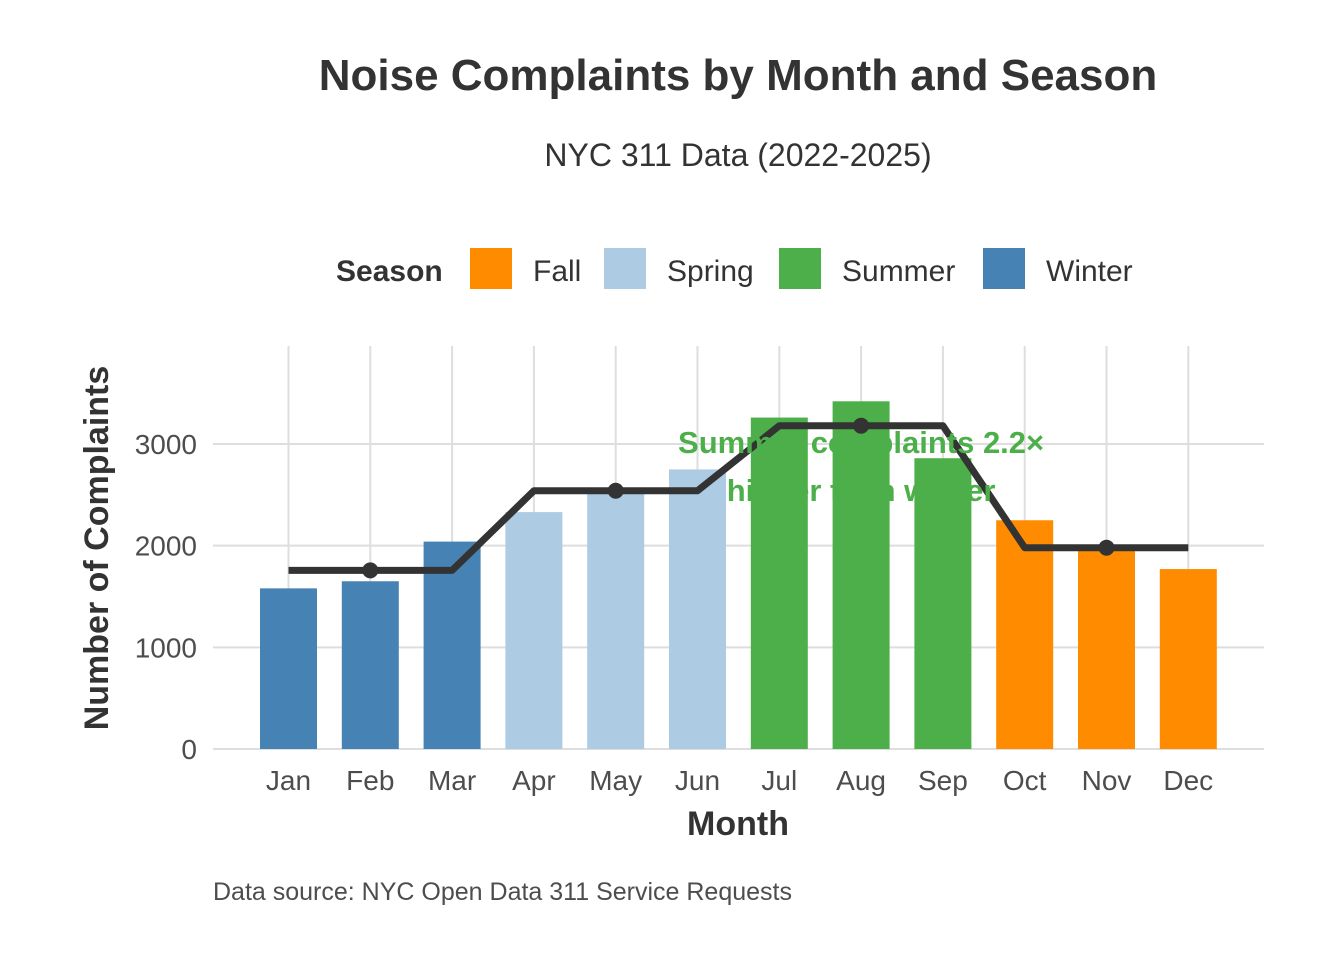 Image resolution: width=1344 pixels, height=960 pixels. I want to click on x-tick-mar: Mar, so click(452, 780).